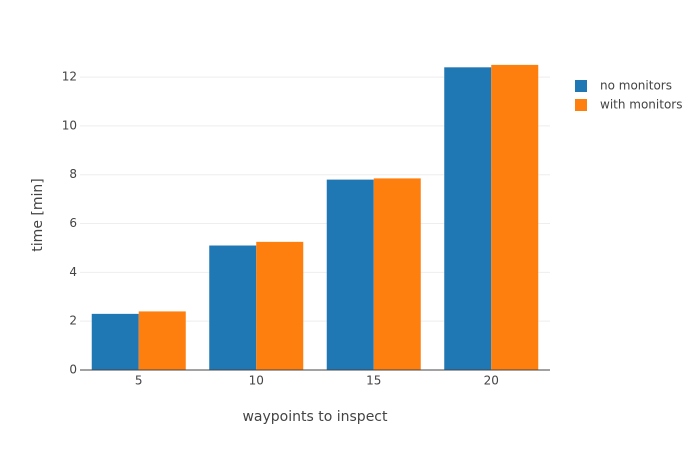  Describe the element at coordinates (73, 370) in the screenshot. I see `y-tick-label: 0` at that location.